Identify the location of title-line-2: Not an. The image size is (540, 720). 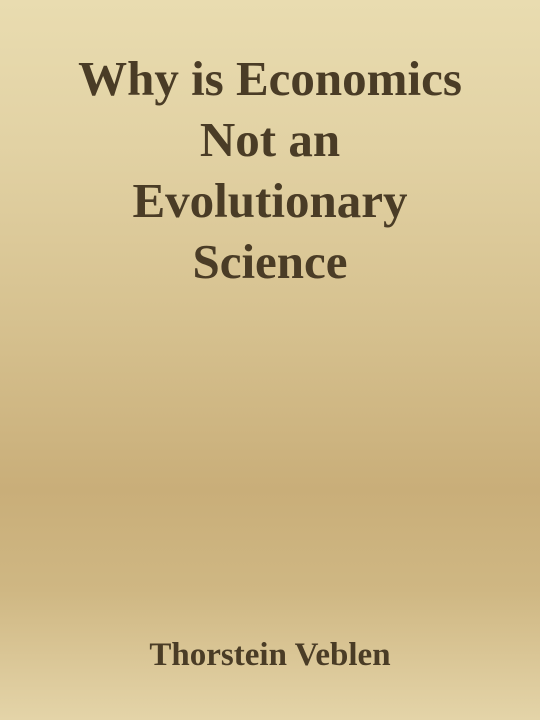
(270, 139).